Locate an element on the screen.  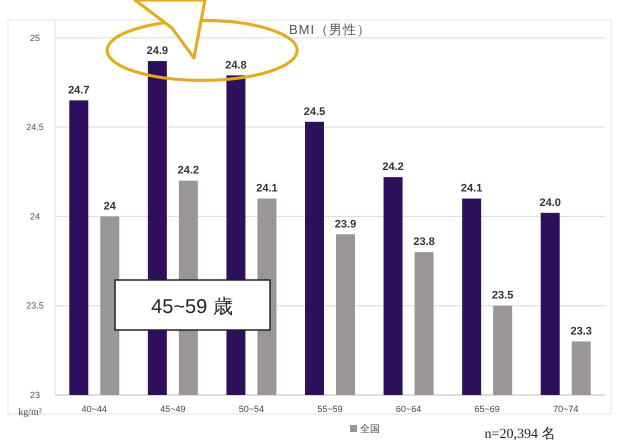
note-box: 45~59 歳 is located at coordinates (192, 305).